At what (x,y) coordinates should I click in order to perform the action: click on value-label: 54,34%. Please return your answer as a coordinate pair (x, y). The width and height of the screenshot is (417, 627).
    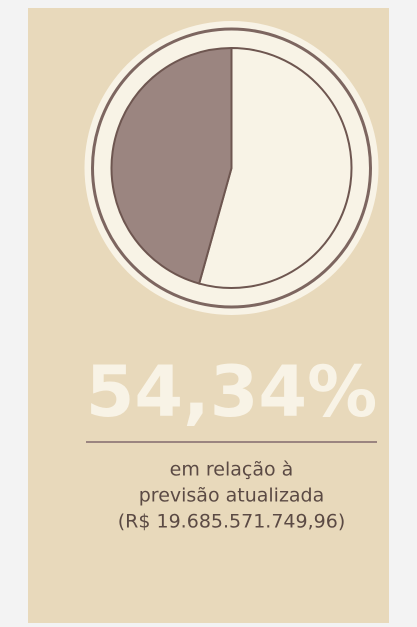
    Looking at the image, I should click on (232, 392).